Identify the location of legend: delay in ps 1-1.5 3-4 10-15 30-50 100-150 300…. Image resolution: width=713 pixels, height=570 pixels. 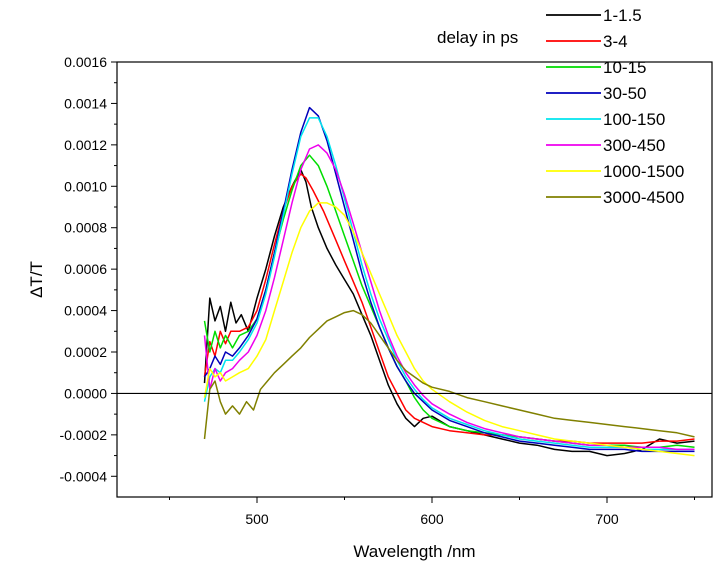
(560, 106).